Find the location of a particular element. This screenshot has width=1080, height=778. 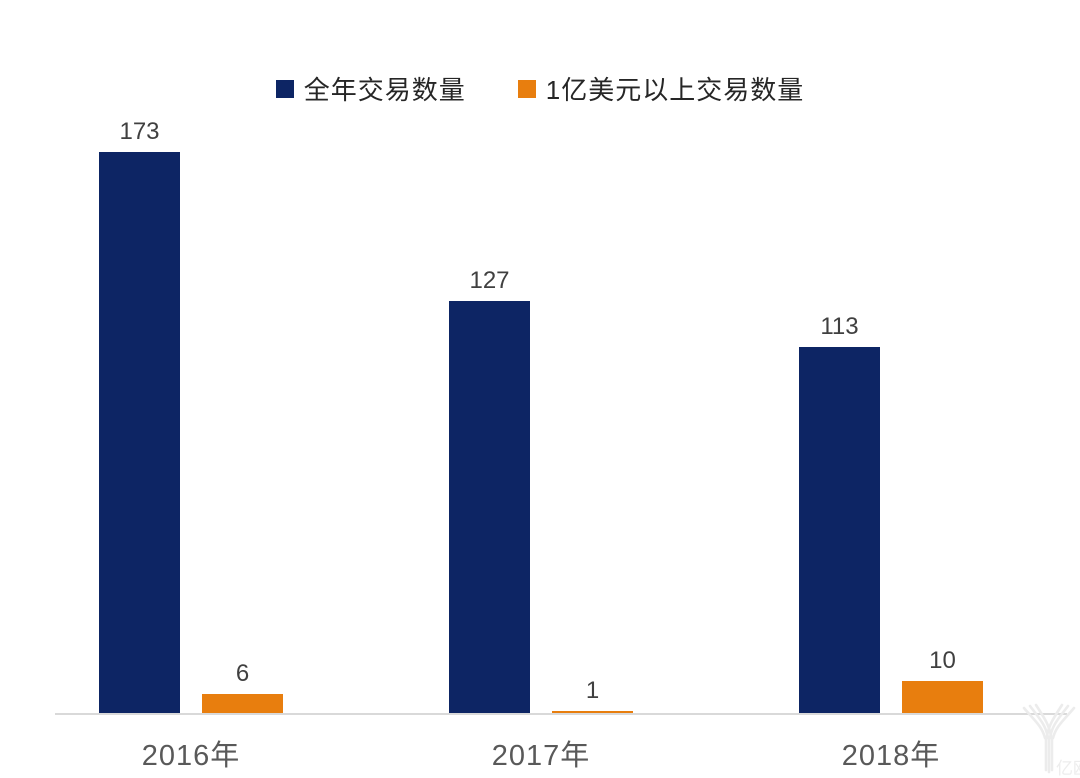

yiou-watermark-logo: 亿欧 is located at coordinates (1051, 740).